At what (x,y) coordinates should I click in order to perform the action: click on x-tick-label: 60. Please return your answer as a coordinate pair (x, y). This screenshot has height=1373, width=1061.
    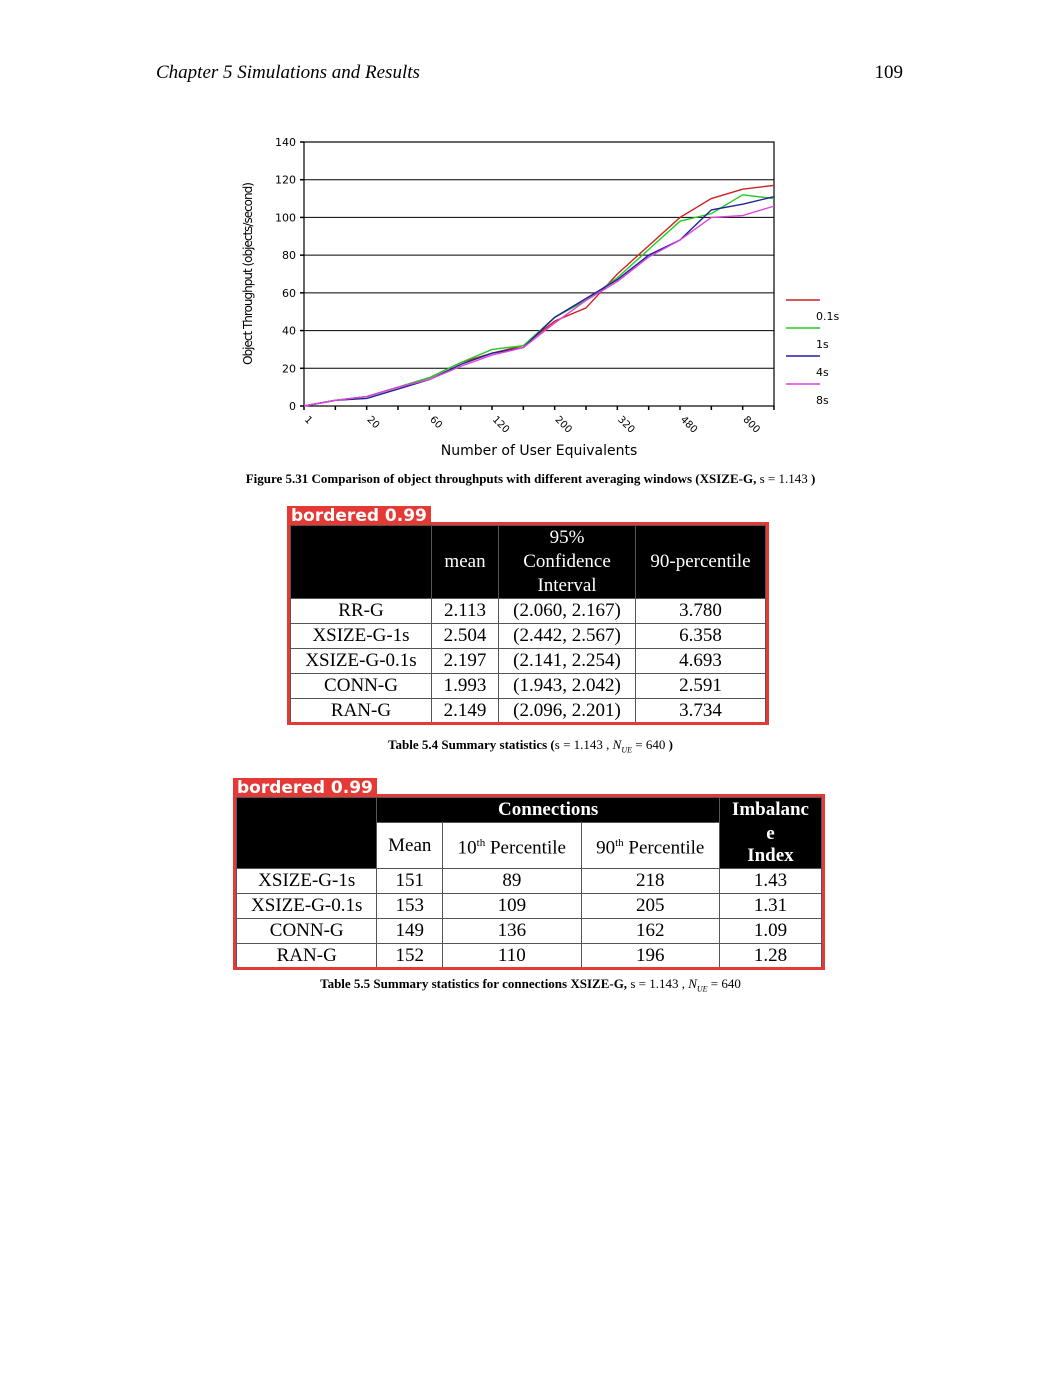
    Looking at the image, I should click on (435, 422).